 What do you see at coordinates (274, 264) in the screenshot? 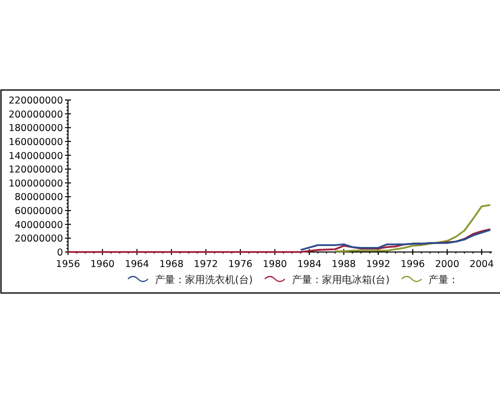
I see `x-tick-label: 1980` at bounding box center [274, 264].